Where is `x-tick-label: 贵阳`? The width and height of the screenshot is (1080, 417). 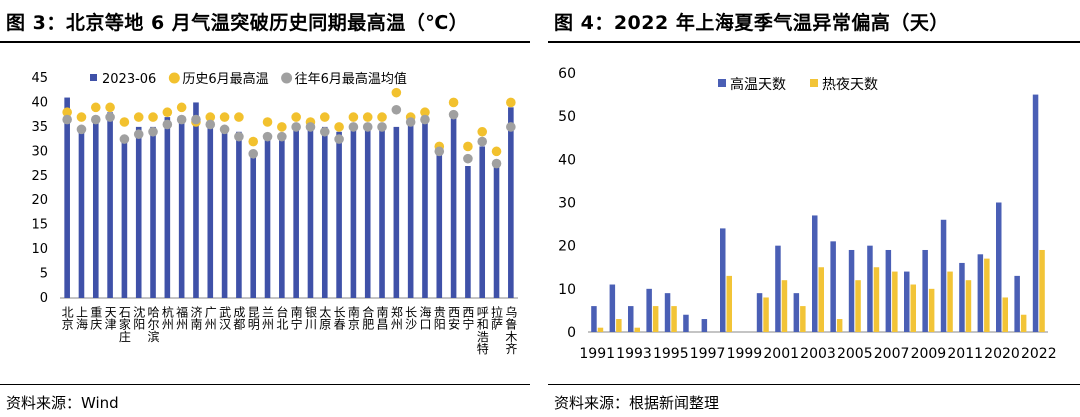 x-tick-label: 贵阳 is located at coordinates (439, 318).